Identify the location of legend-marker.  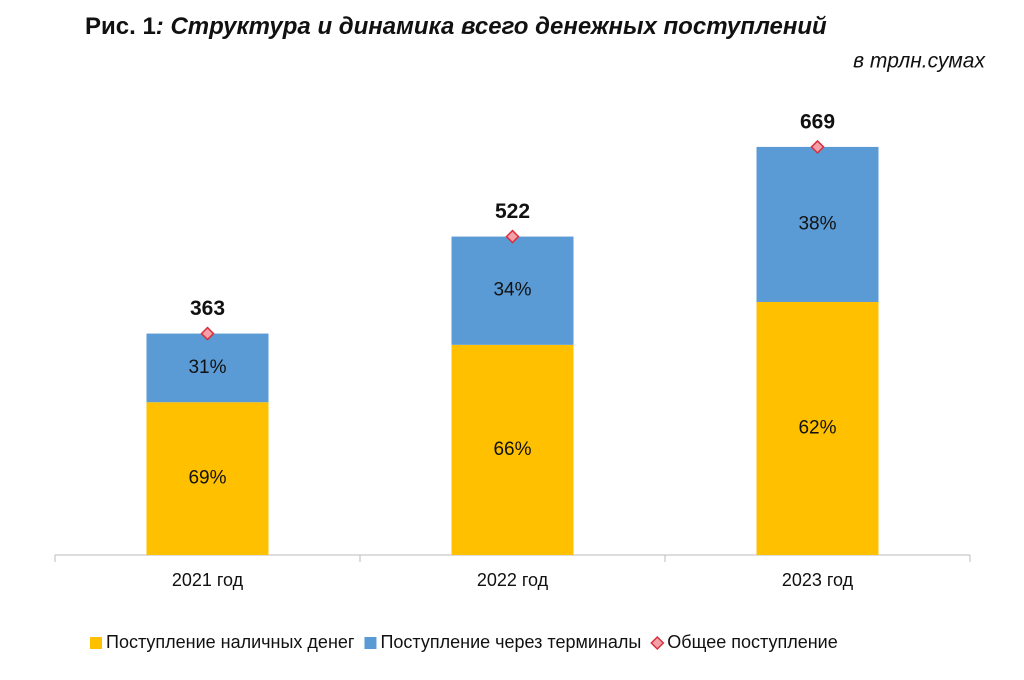
(657, 643).